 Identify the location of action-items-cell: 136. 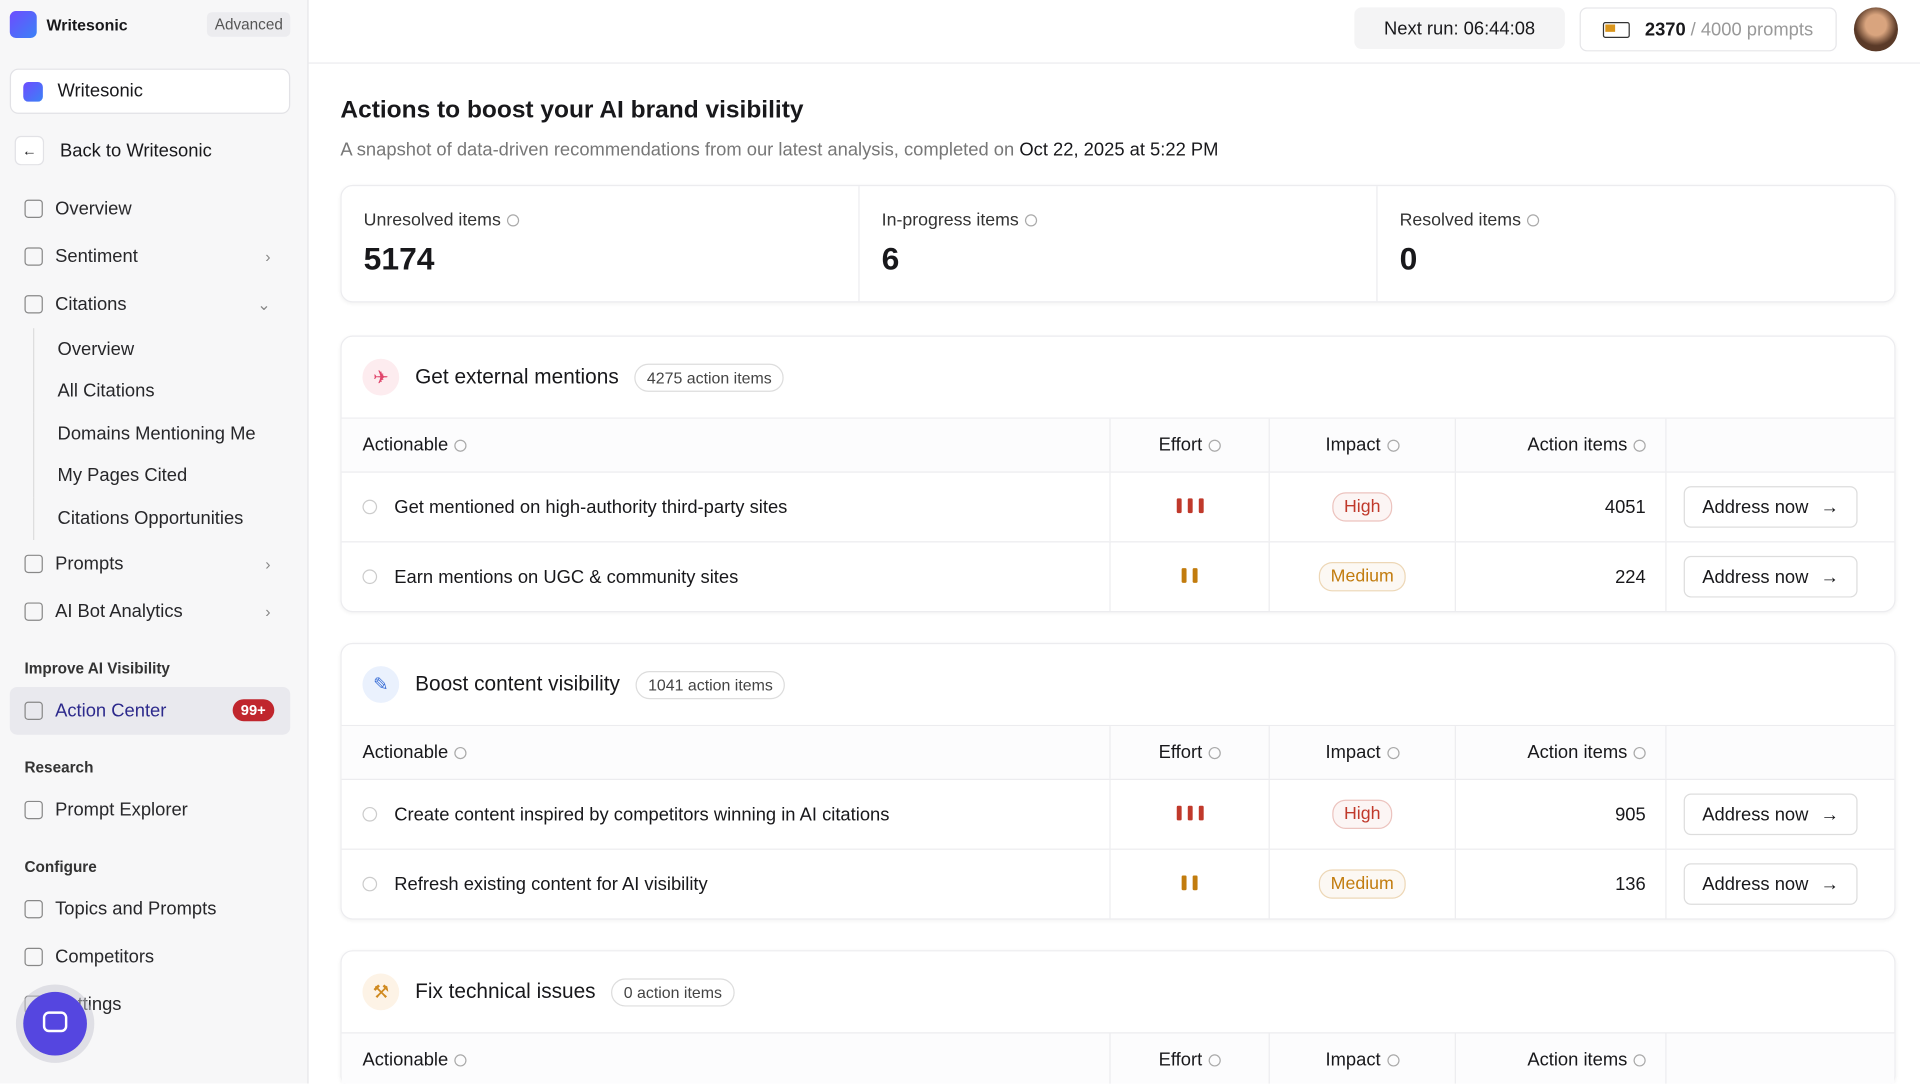
(1561, 884).